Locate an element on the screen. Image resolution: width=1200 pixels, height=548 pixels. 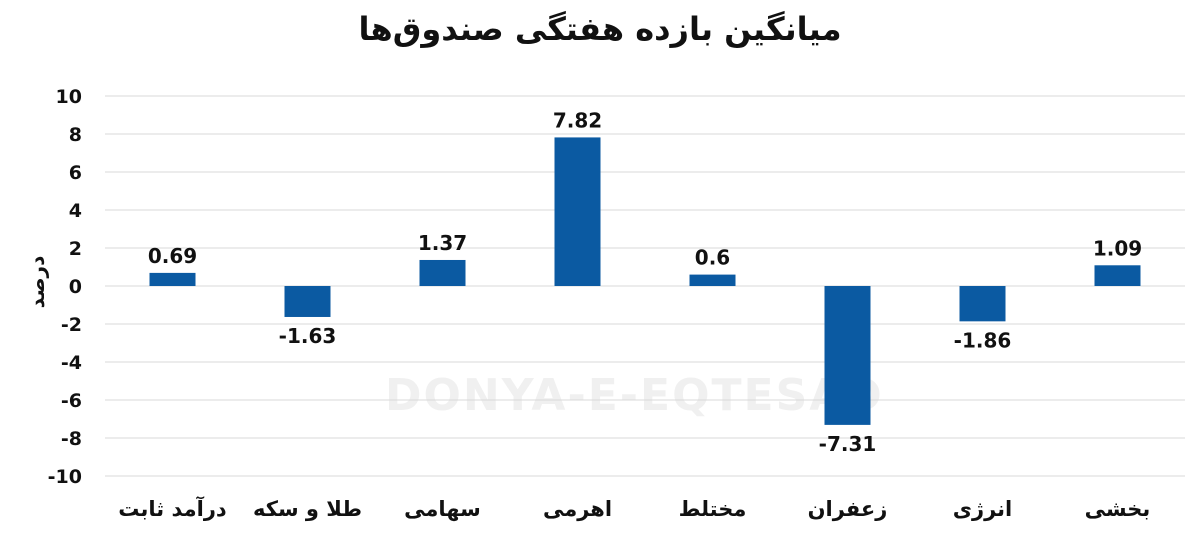
x-tick-label: انرژی is located at coordinates (982, 509).